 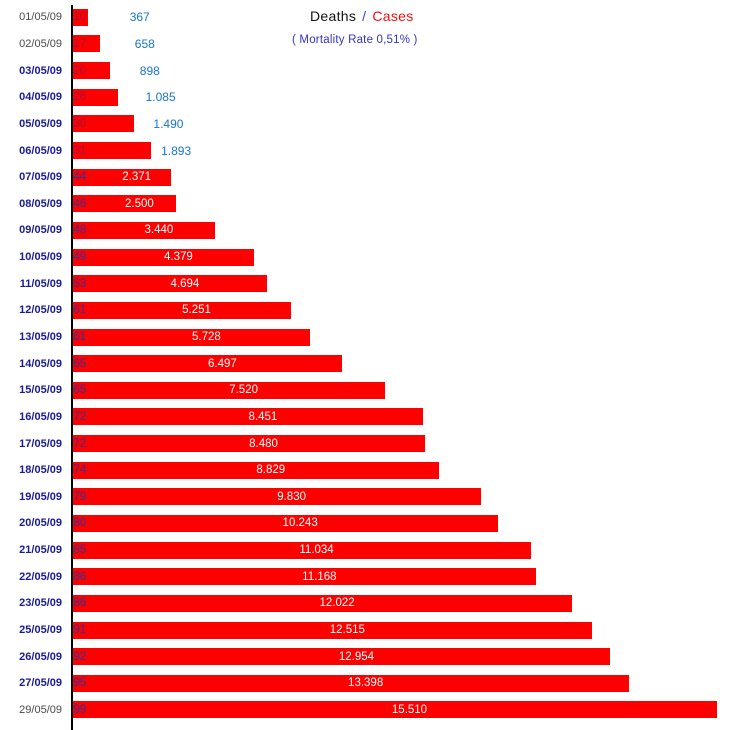 I want to click on legend: Deaths / Cases, so click(x=362, y=16).